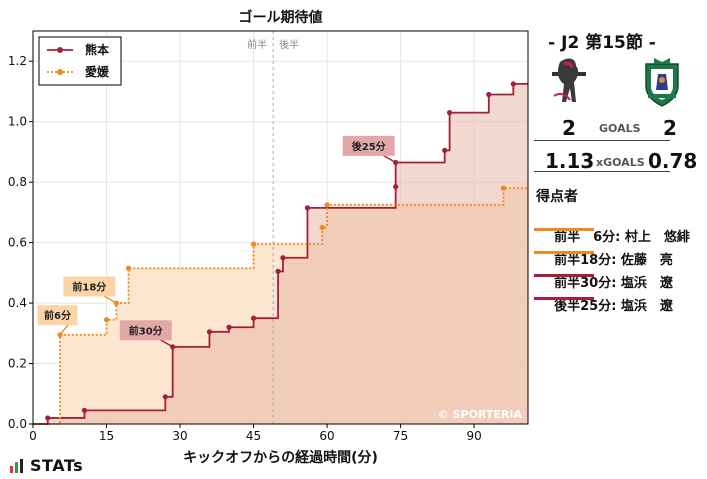  What do you see at coordinates (662, 82) in the screenshot?
I see `away-team-crest-icon` at bounding box center [662, 82].